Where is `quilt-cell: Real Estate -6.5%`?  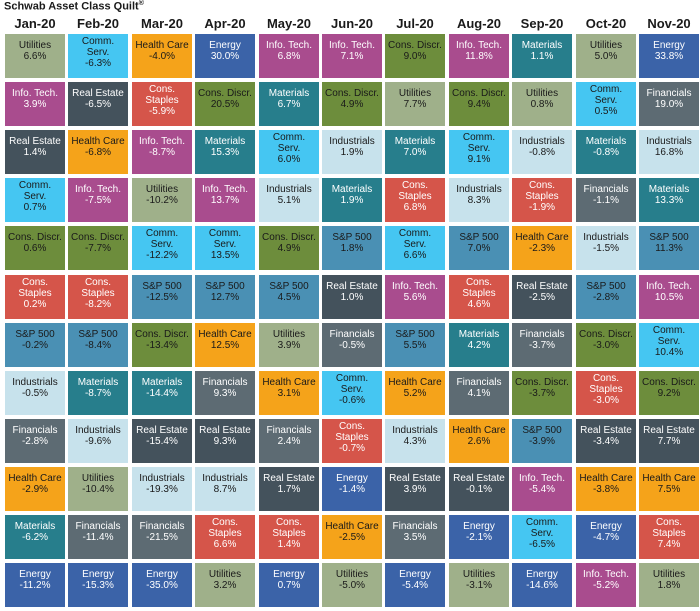 quilt-cell: Real Estate -6.5% is located at coordinates (98, 104).